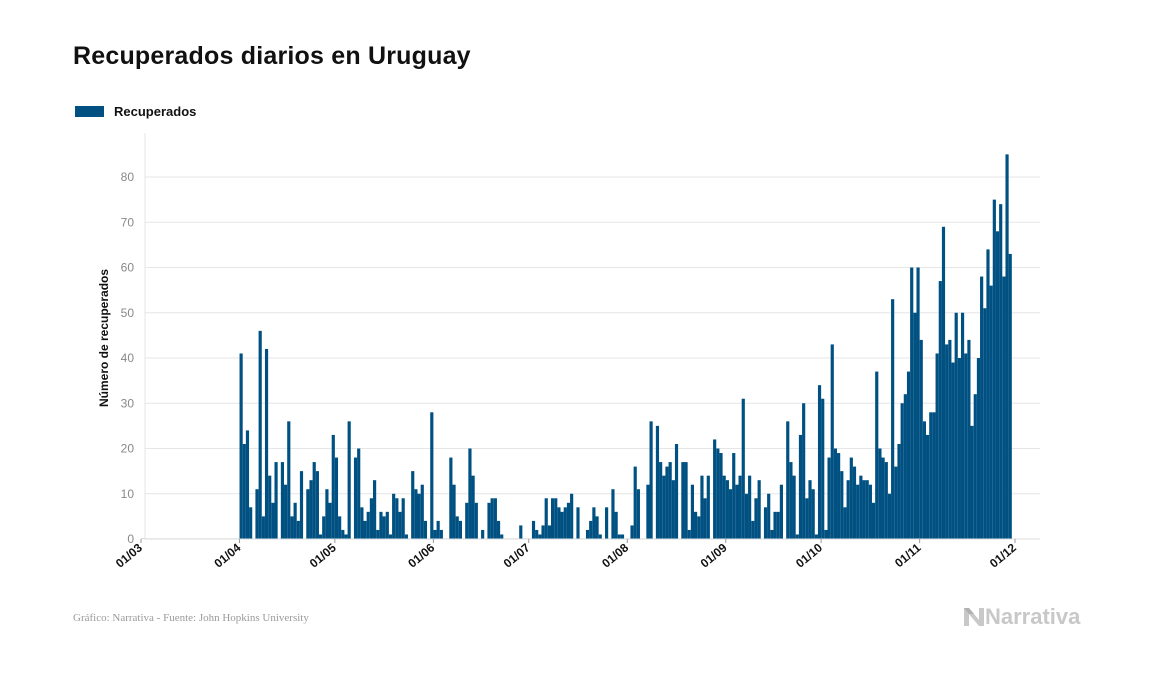 The width and height of the screenshot is (1157, 674). What do you see at coordinates (128, 313) in the screenshot?
I see `y-tick-label: 50` at bounding box center [128, 313].